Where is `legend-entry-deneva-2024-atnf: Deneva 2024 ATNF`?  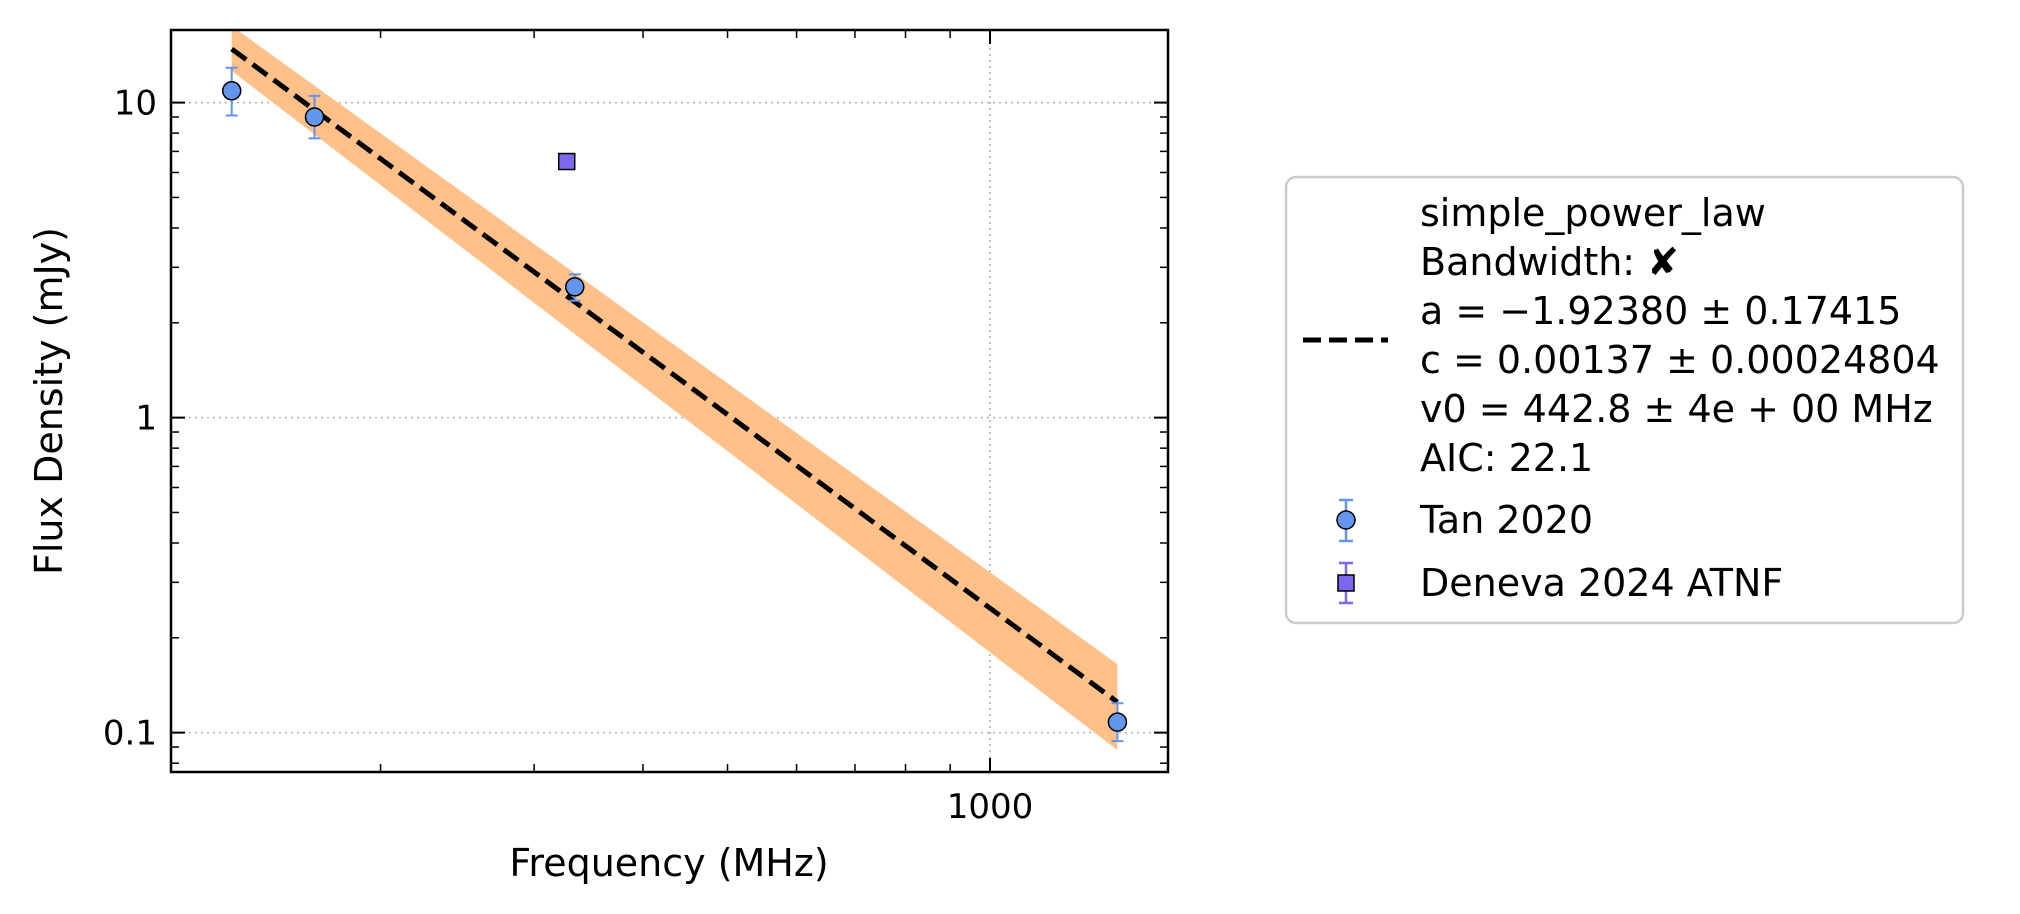
legend-entry-deneva-2024-atnf: Deneva 2024 ATNF is located at coordinates (1601, 583).